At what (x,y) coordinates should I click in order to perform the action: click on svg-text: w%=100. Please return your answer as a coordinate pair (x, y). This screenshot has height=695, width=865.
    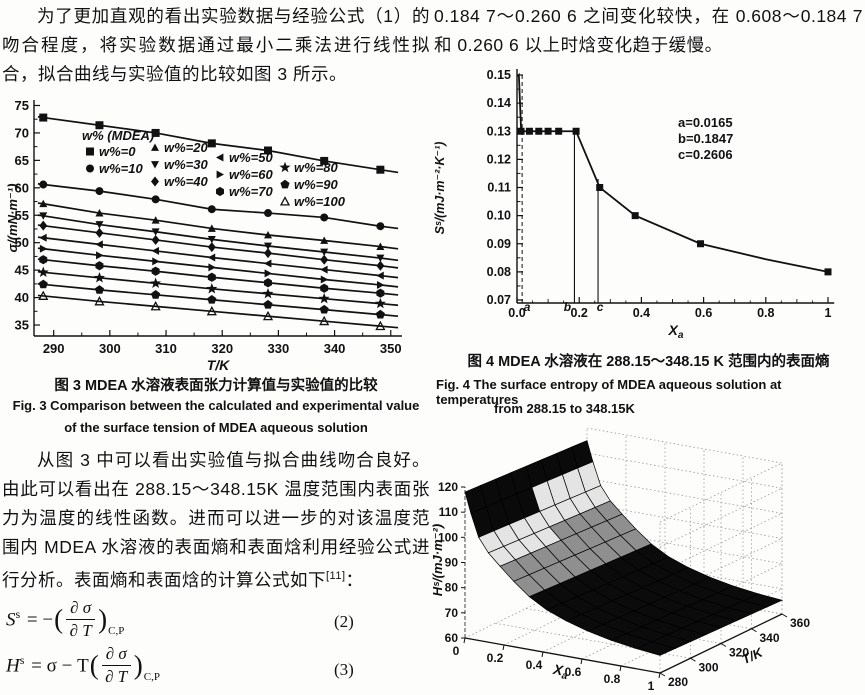
    Looking at the image, I should click on (320, 201).